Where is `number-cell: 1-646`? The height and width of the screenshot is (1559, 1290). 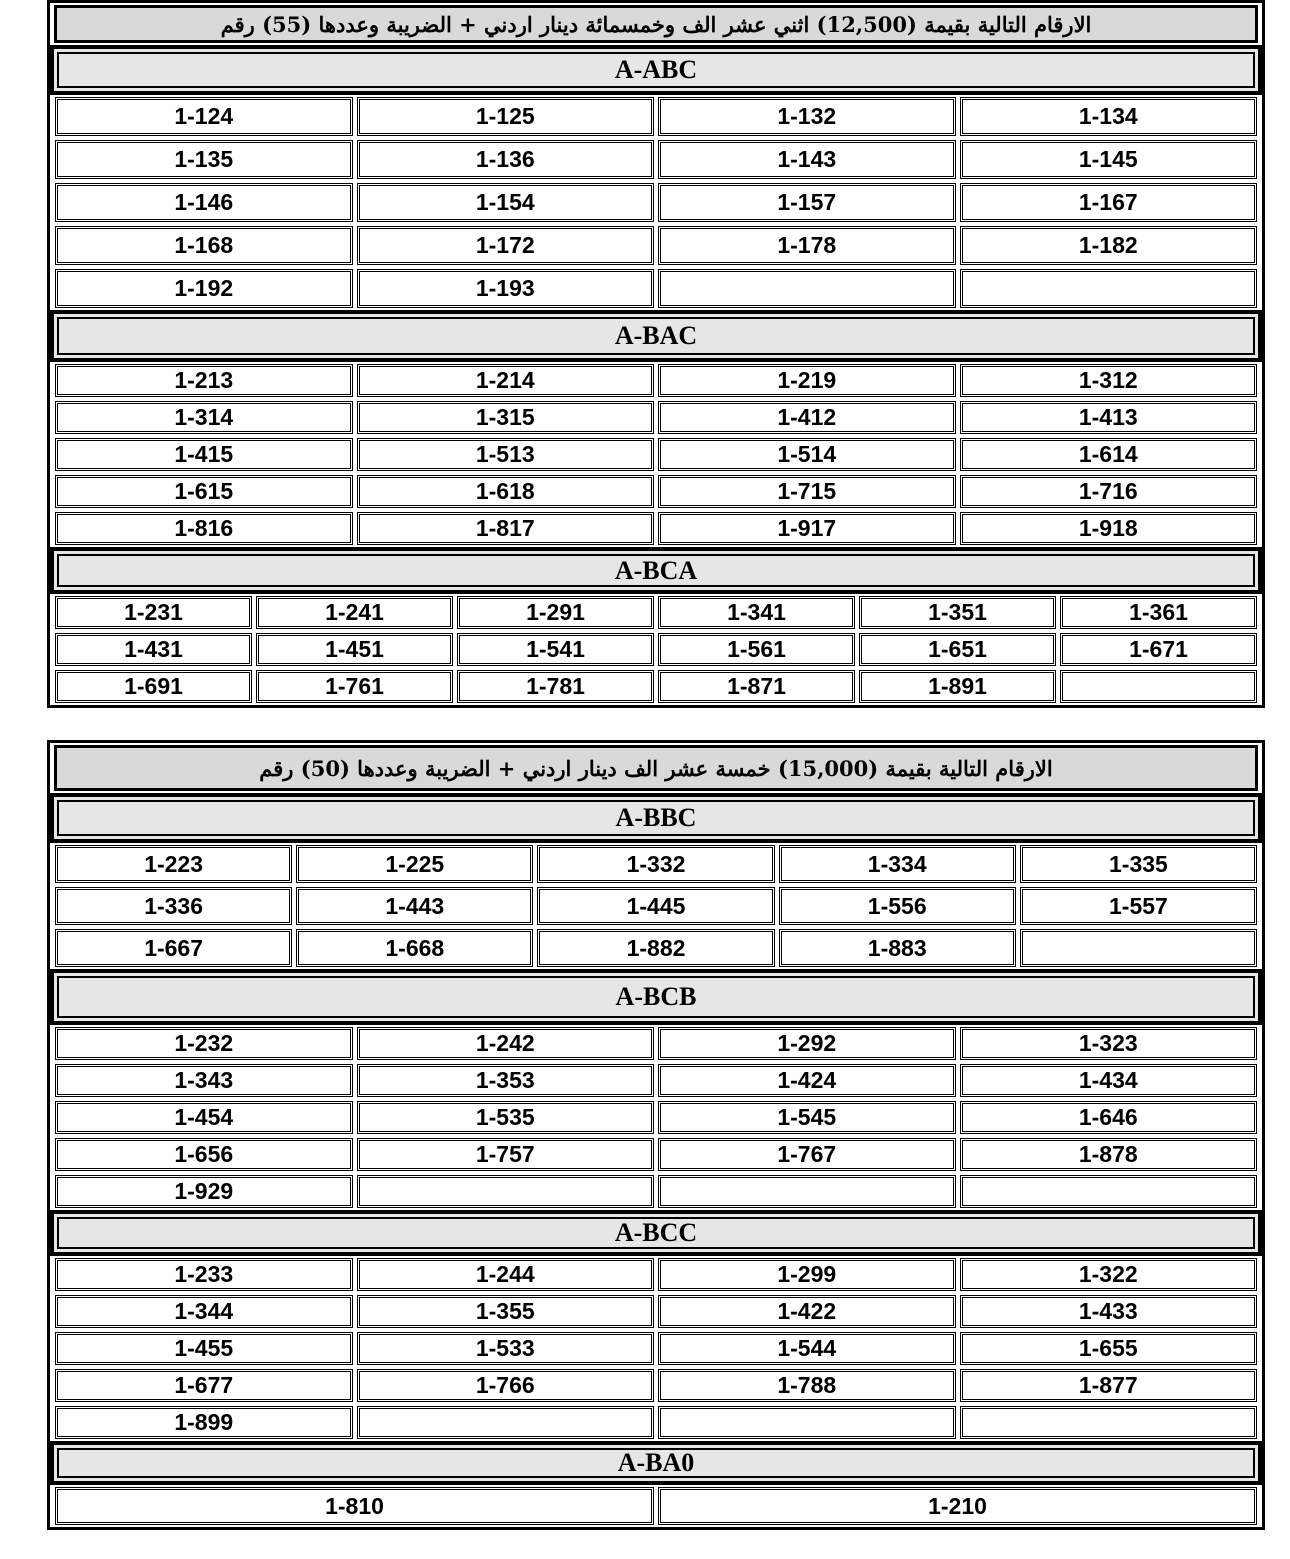
number-cell: 1-646 is located at coordinates (1108, 1117).